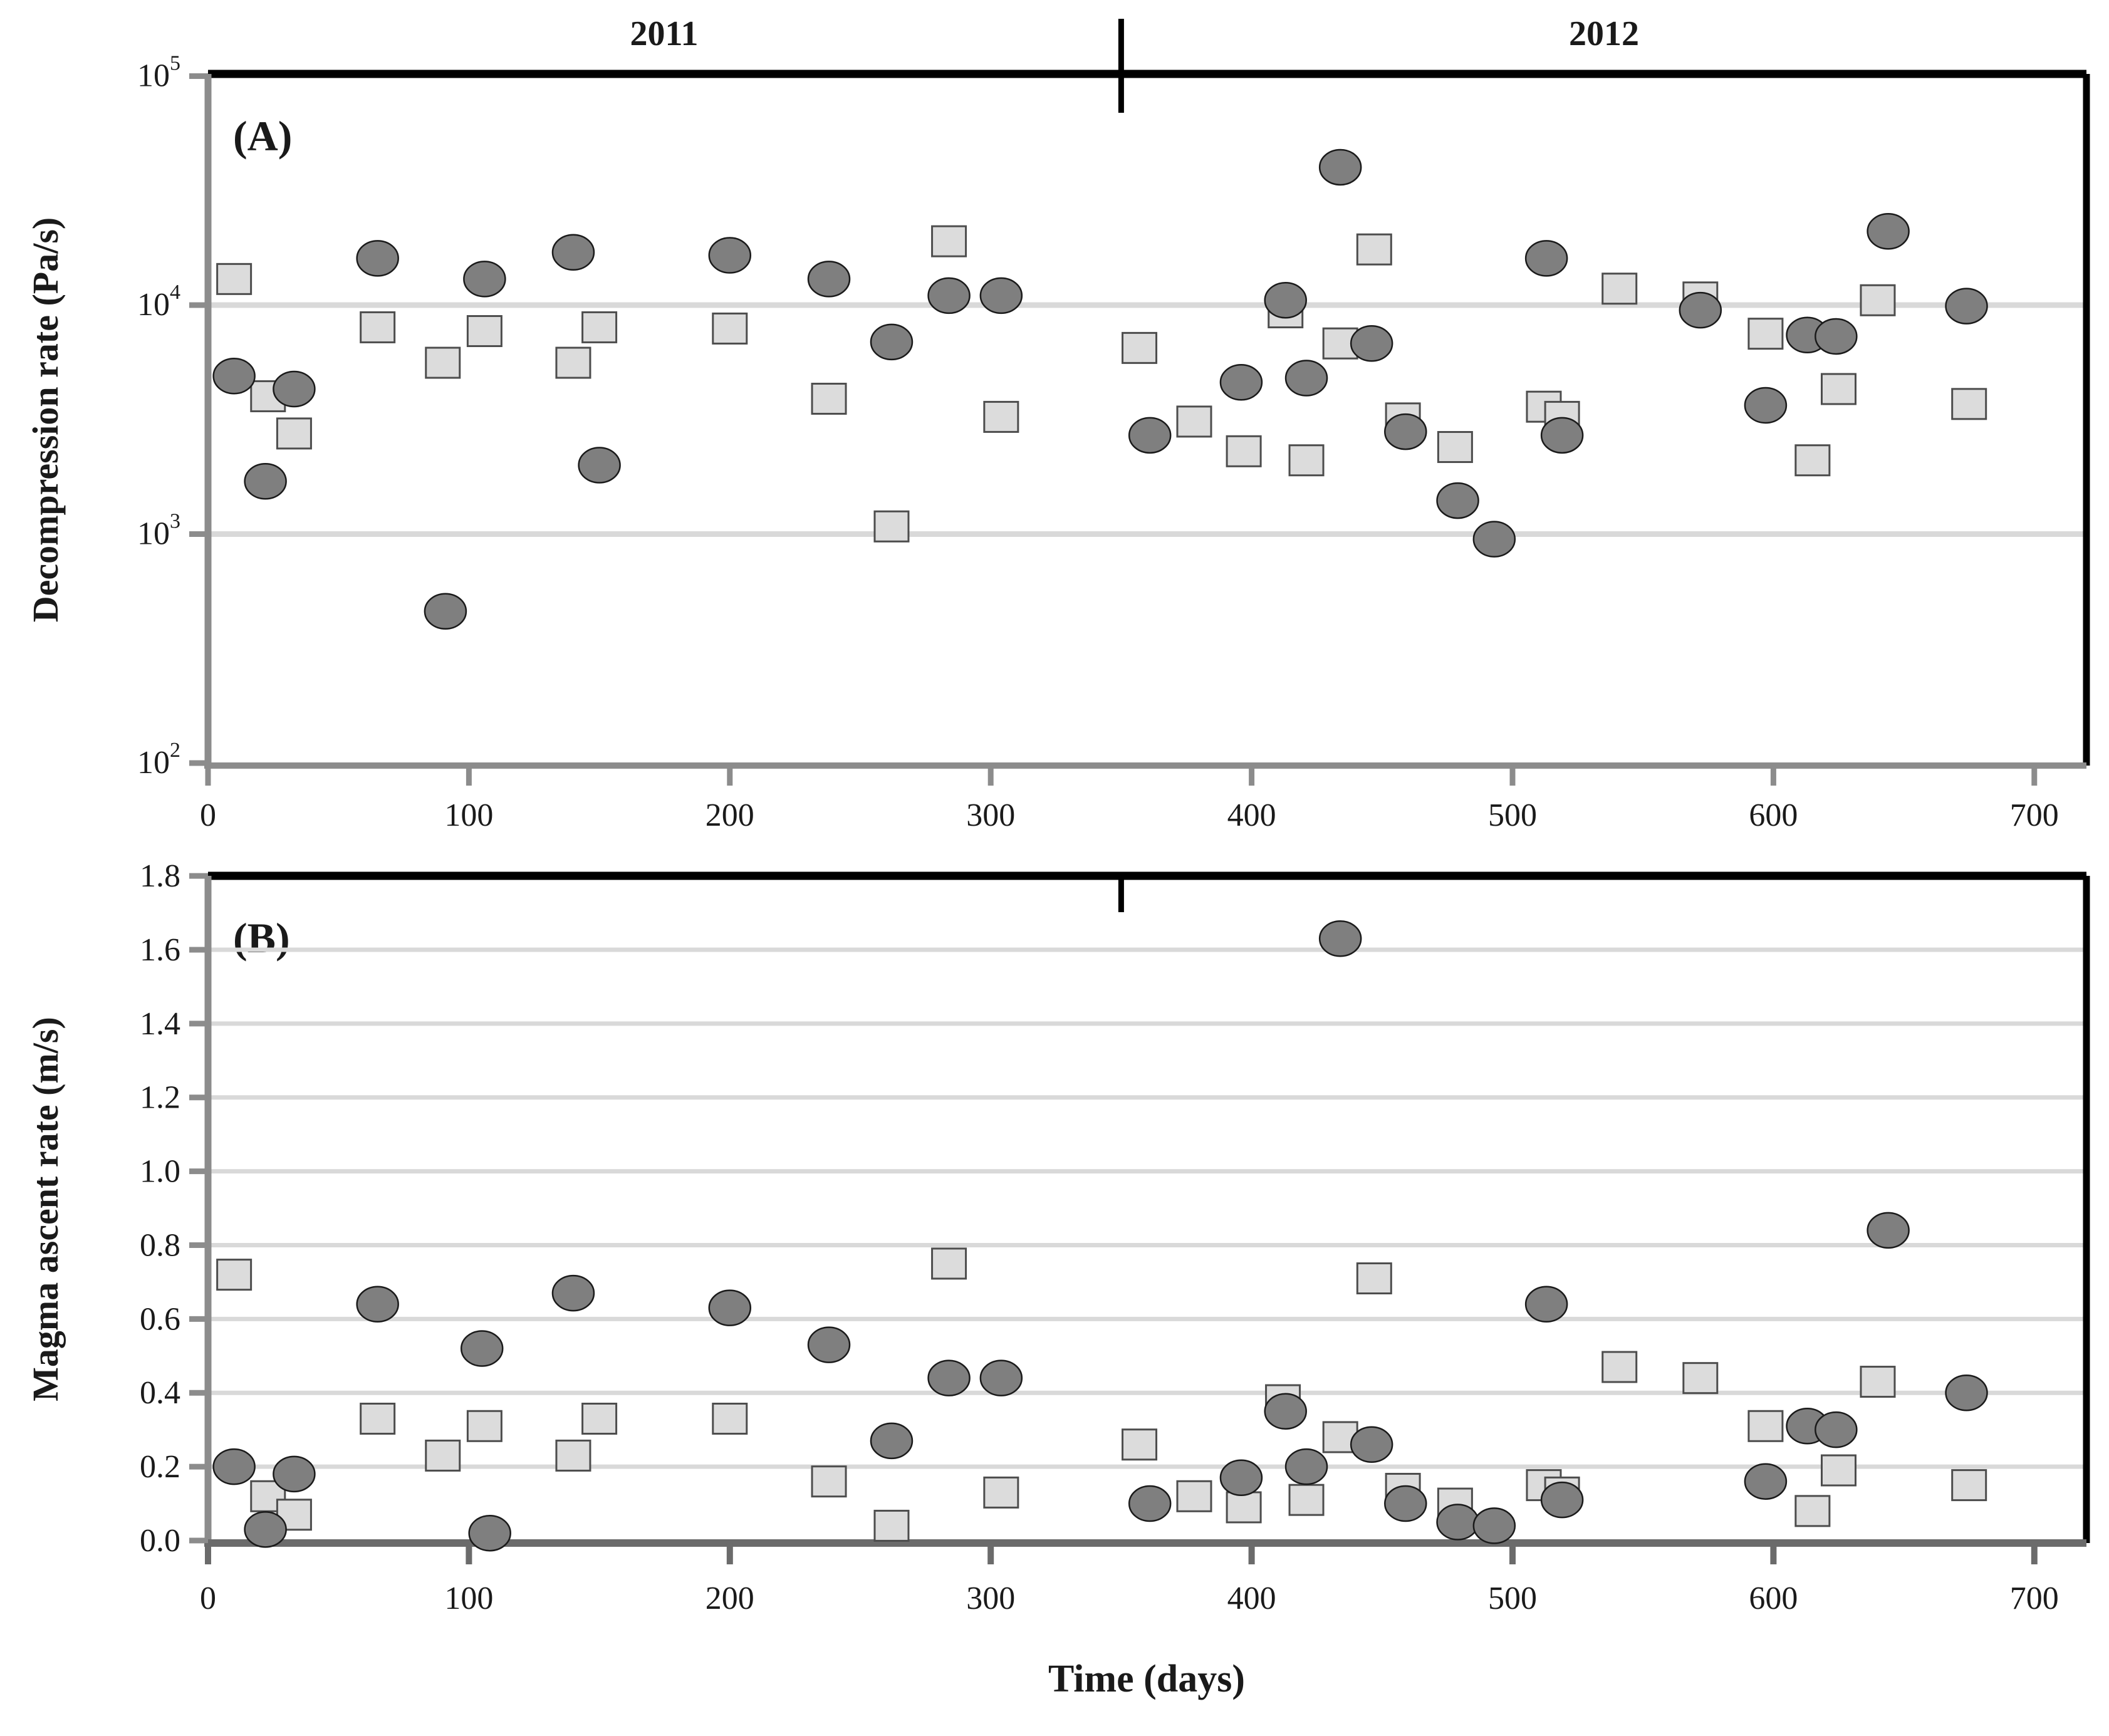  What do you see at coordinates (2035, 815) in the screenshot?
I see `panel-a-x-tick-label: 700` at bounding box center [2035, 815].